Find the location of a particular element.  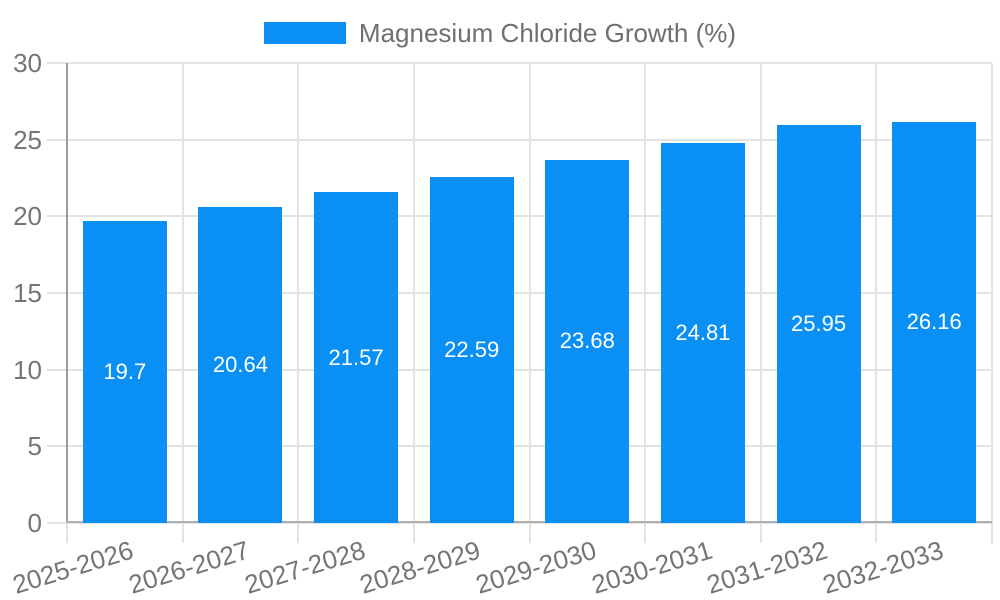

x-axis-line is located at coordinates (529, 522).